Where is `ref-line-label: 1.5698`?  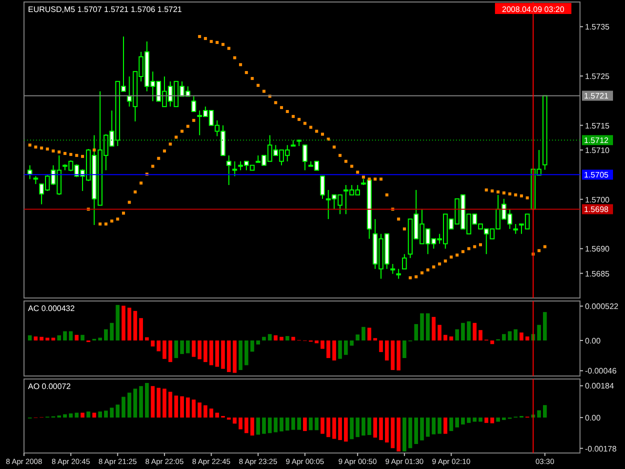 ref-line-label: 1.5698 is located at coordinates (597, 209).